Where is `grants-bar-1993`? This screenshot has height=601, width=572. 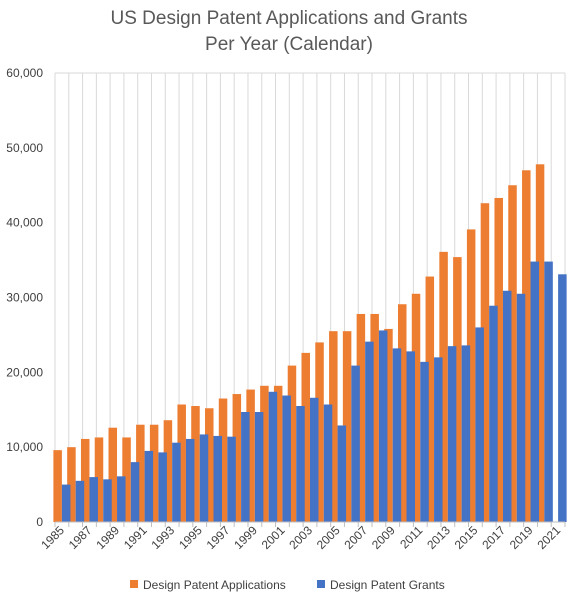
grants-bar-1993 is located at coordinates (176, 482).